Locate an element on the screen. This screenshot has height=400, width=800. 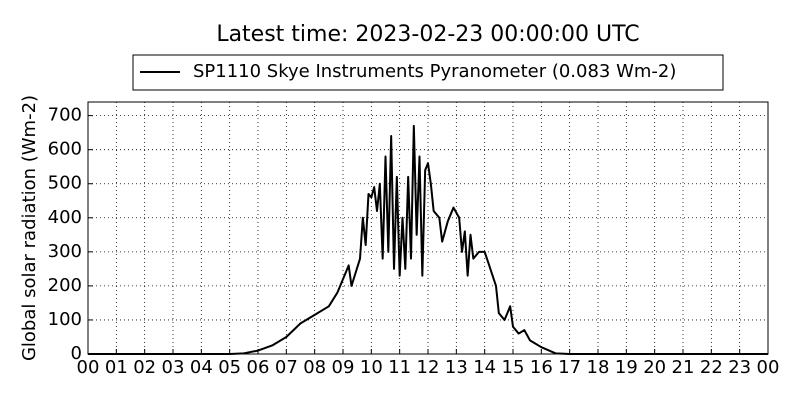
x-tick-label: 06 is located at coordinates (258, 367).